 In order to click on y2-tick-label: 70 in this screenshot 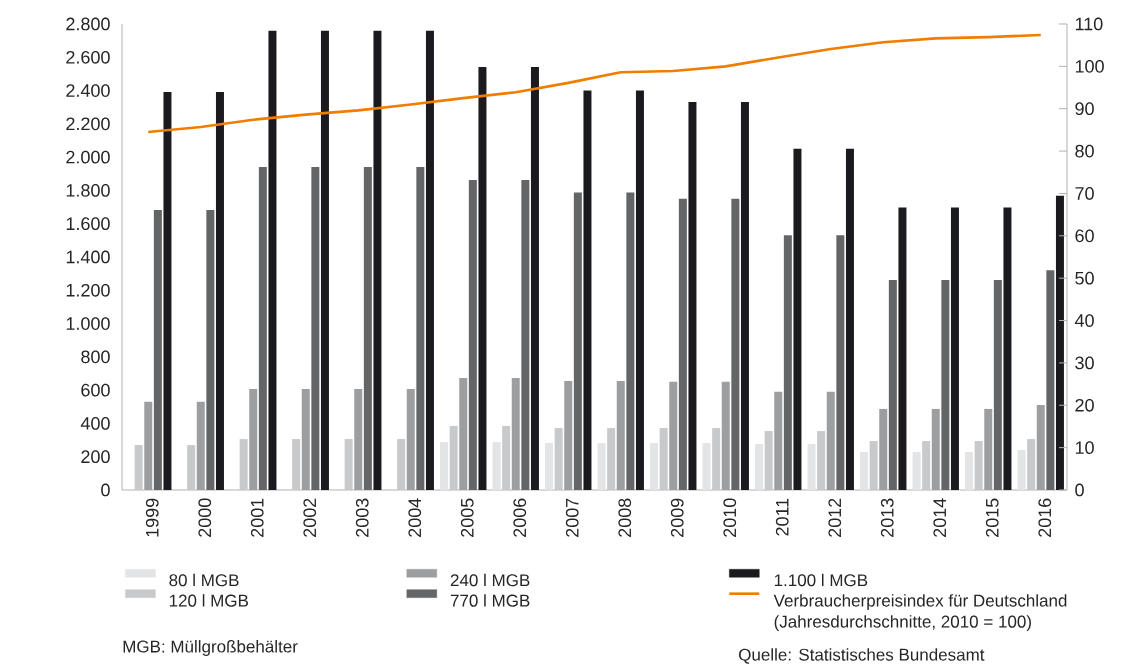, I will do `click(1084, 193)`.